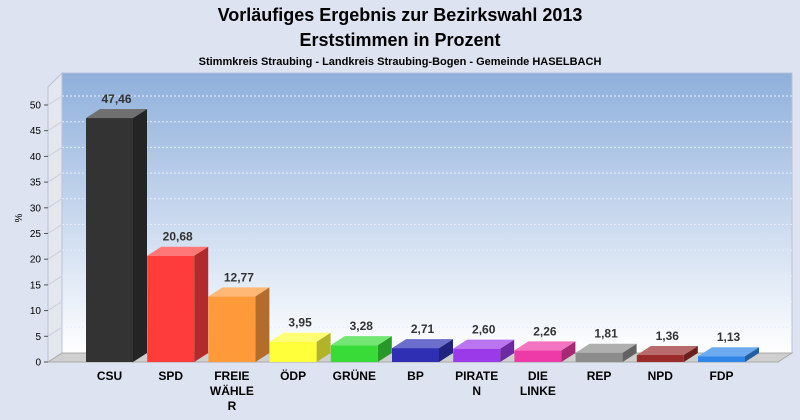  I want to click on value-label: 1,13, so click(729, 337).